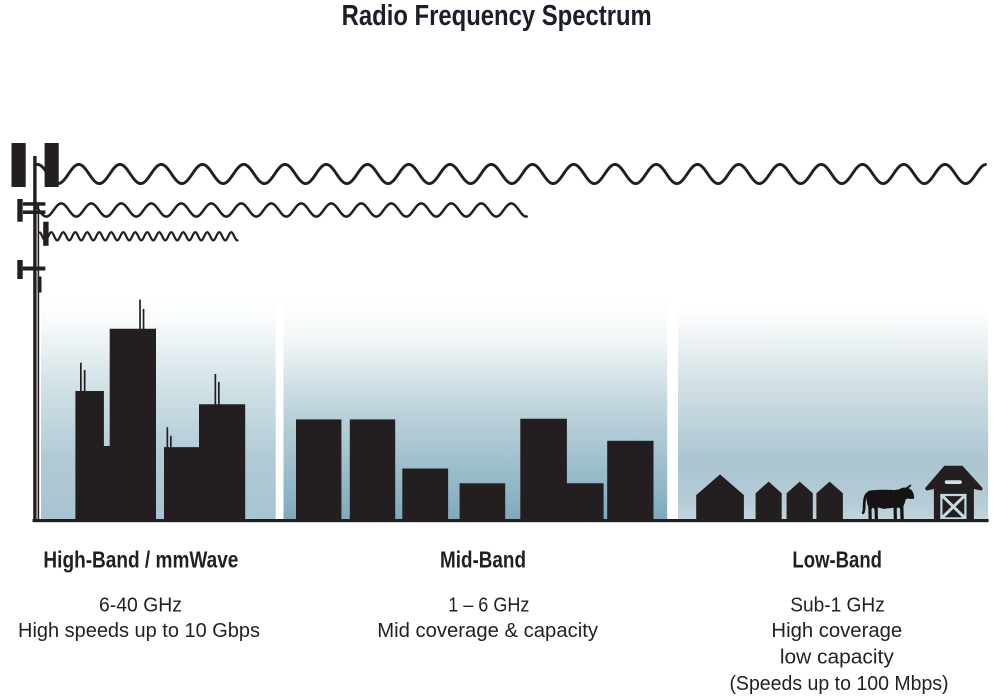  I want to click on svg-text: High speeds up to 10 Gbps, so click(139, 631).